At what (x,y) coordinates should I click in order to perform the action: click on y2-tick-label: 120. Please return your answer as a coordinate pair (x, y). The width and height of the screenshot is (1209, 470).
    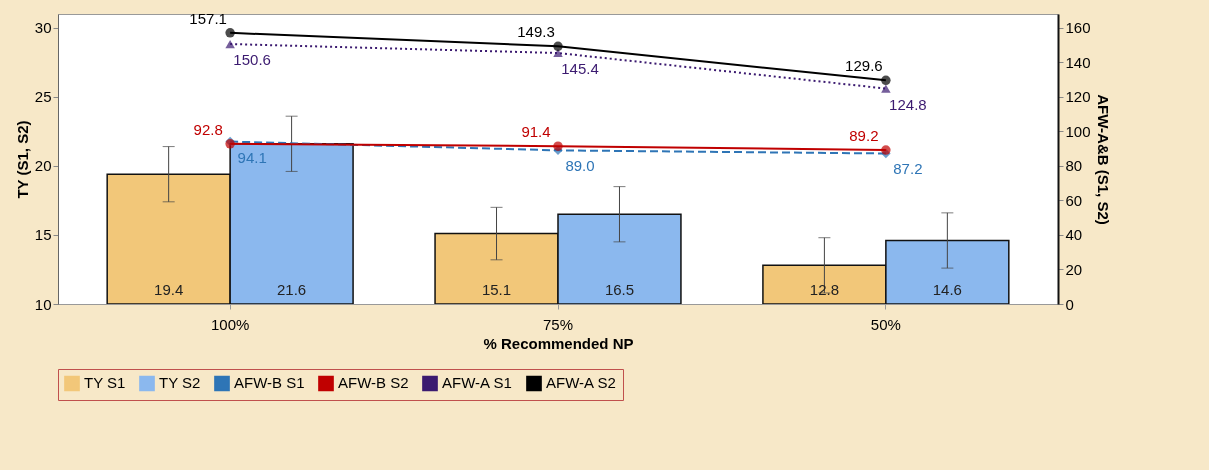
    Looking at the image, I should click on (1078, 97).